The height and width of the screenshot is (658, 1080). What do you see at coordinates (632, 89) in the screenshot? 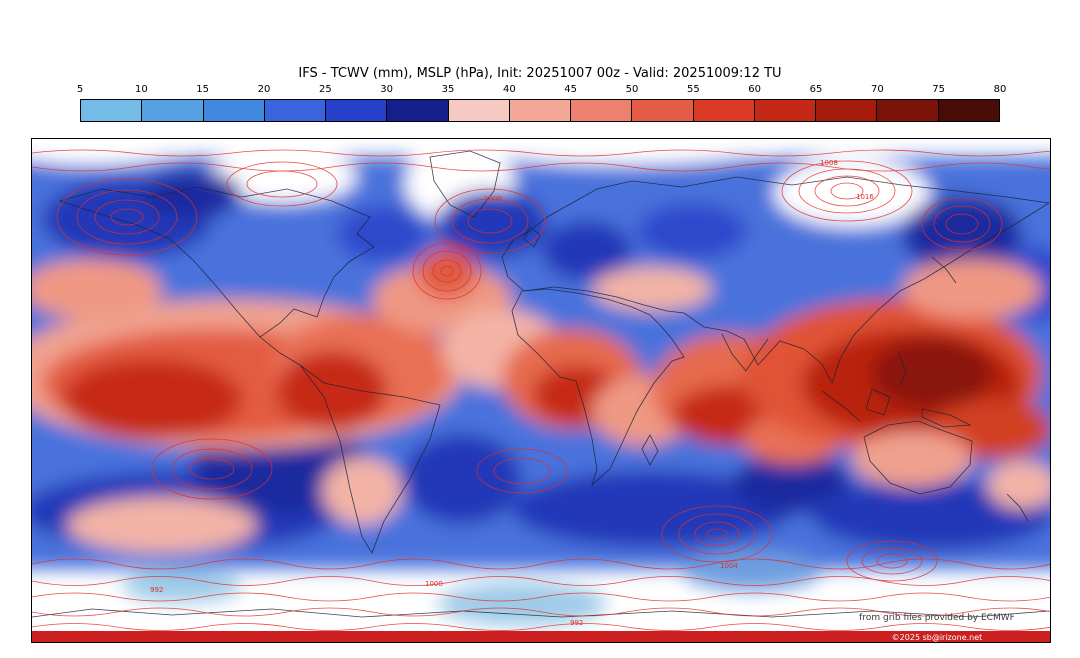
I see `colorbar-tick-label: 50` at bounding box center [632, 89].